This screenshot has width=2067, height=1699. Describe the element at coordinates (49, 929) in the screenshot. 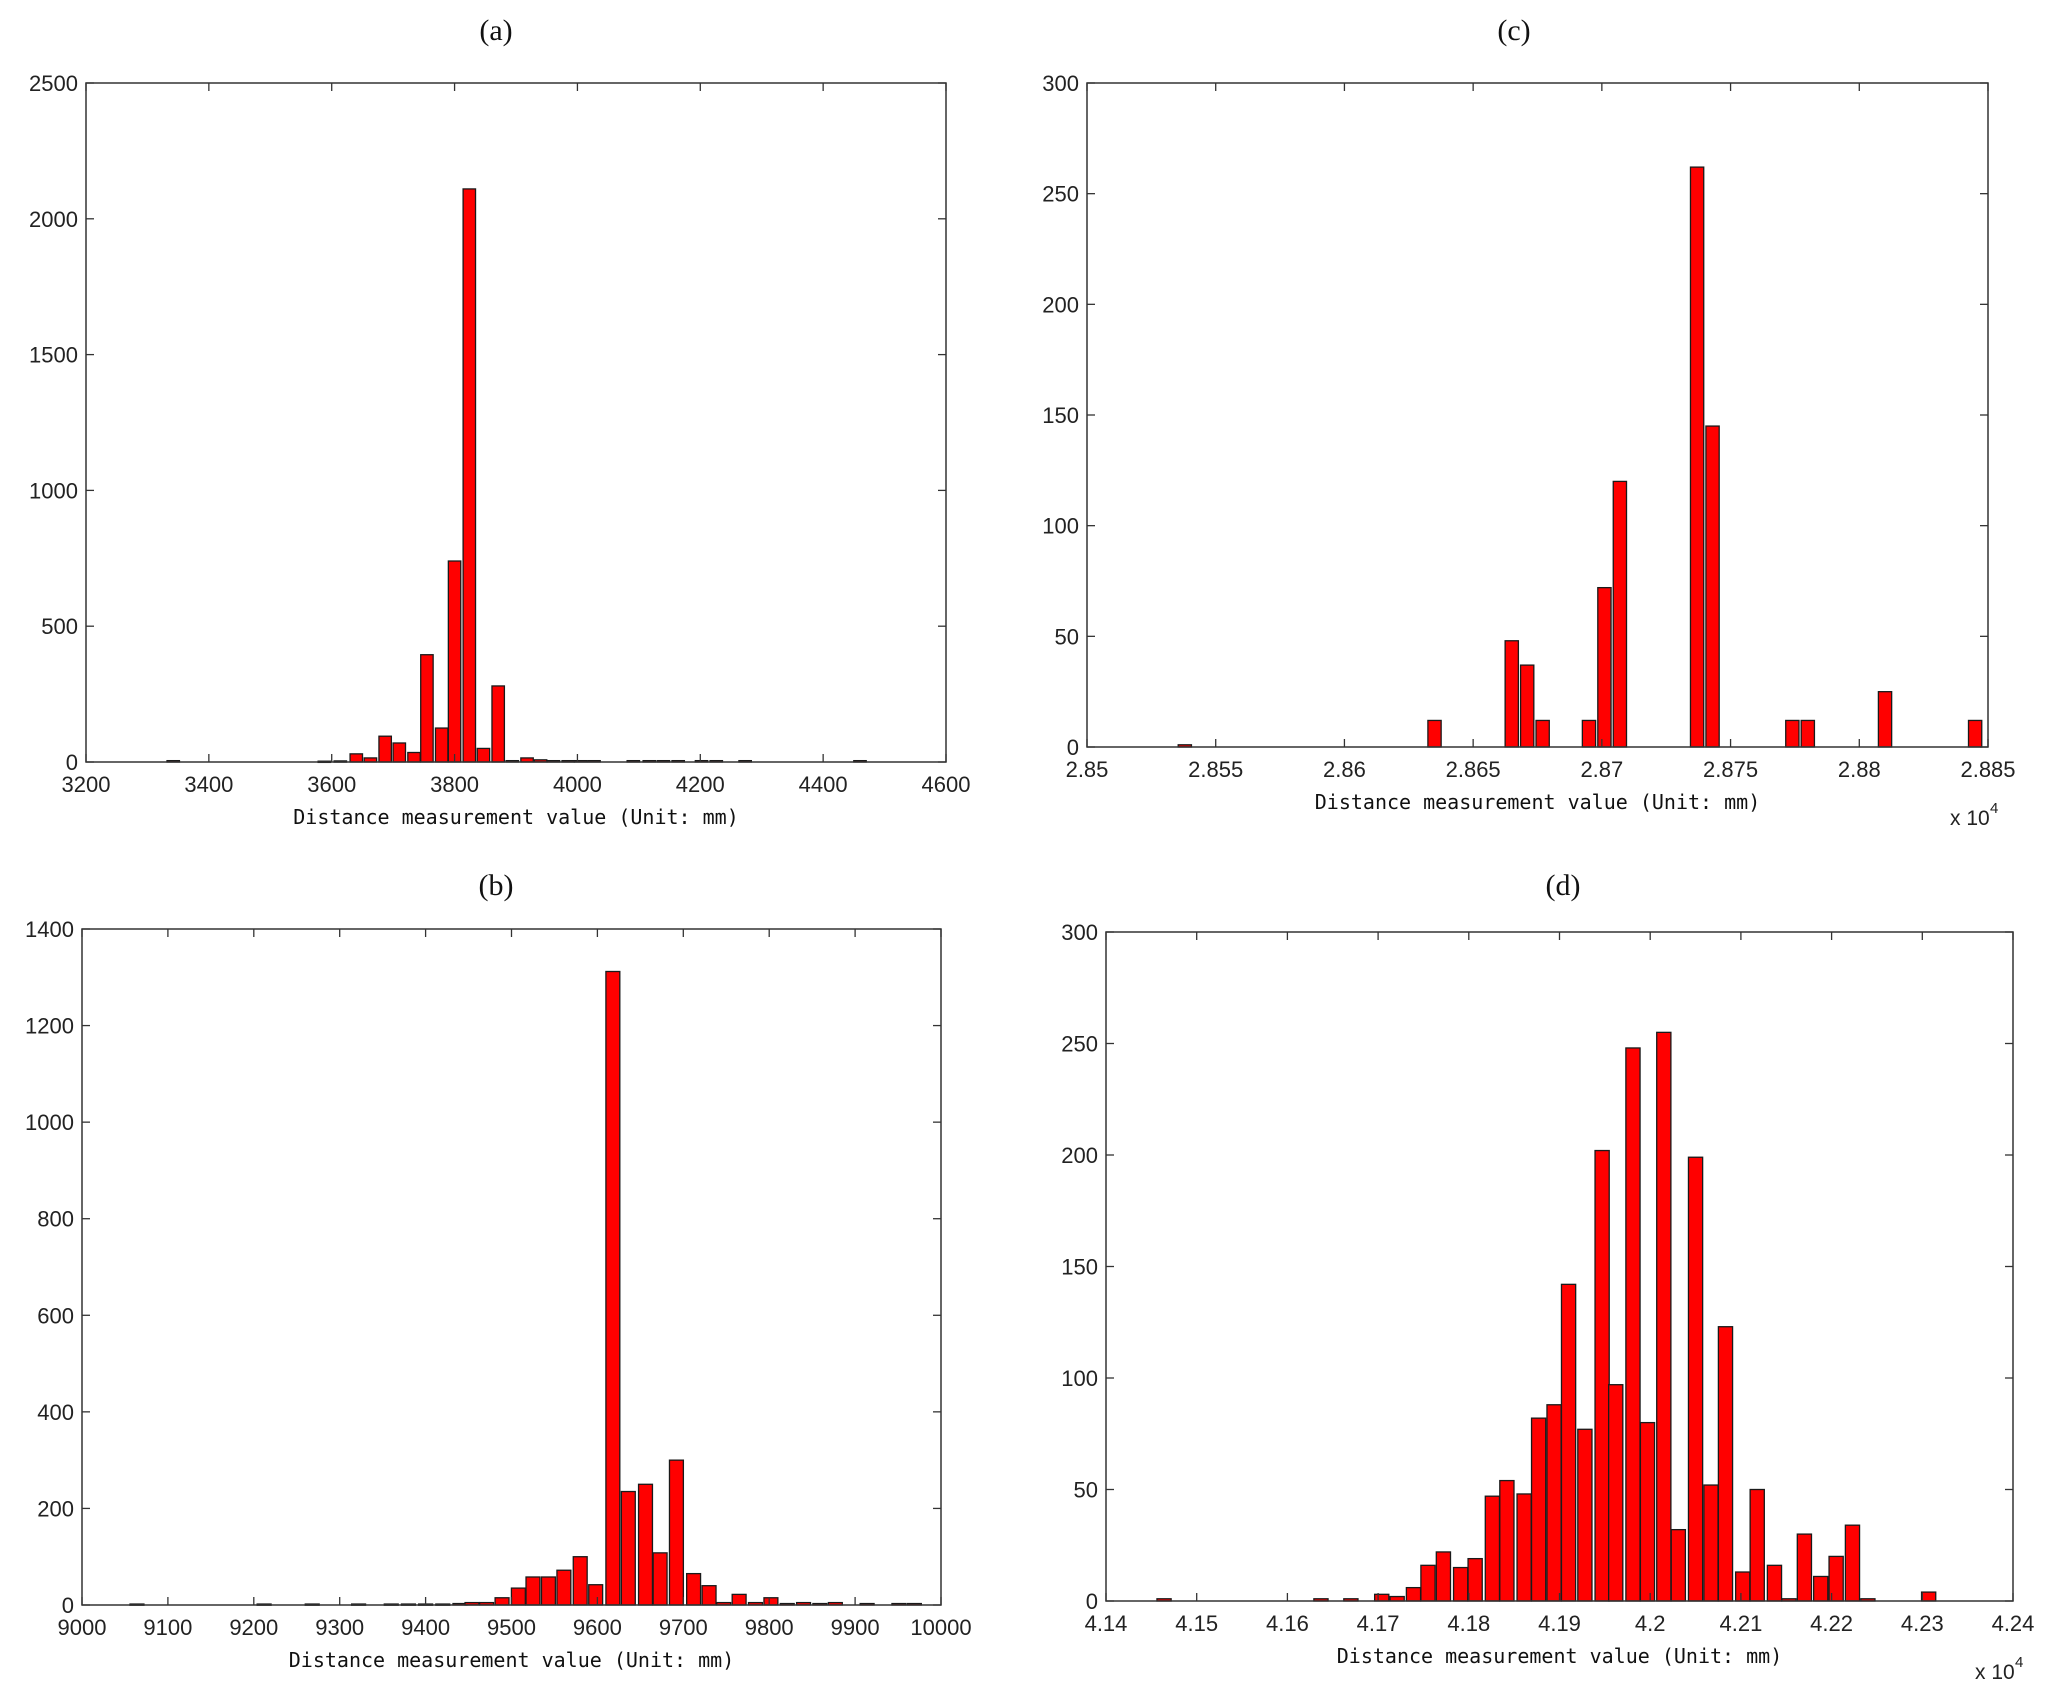

I see `y-tick-label: 1400` at that location.